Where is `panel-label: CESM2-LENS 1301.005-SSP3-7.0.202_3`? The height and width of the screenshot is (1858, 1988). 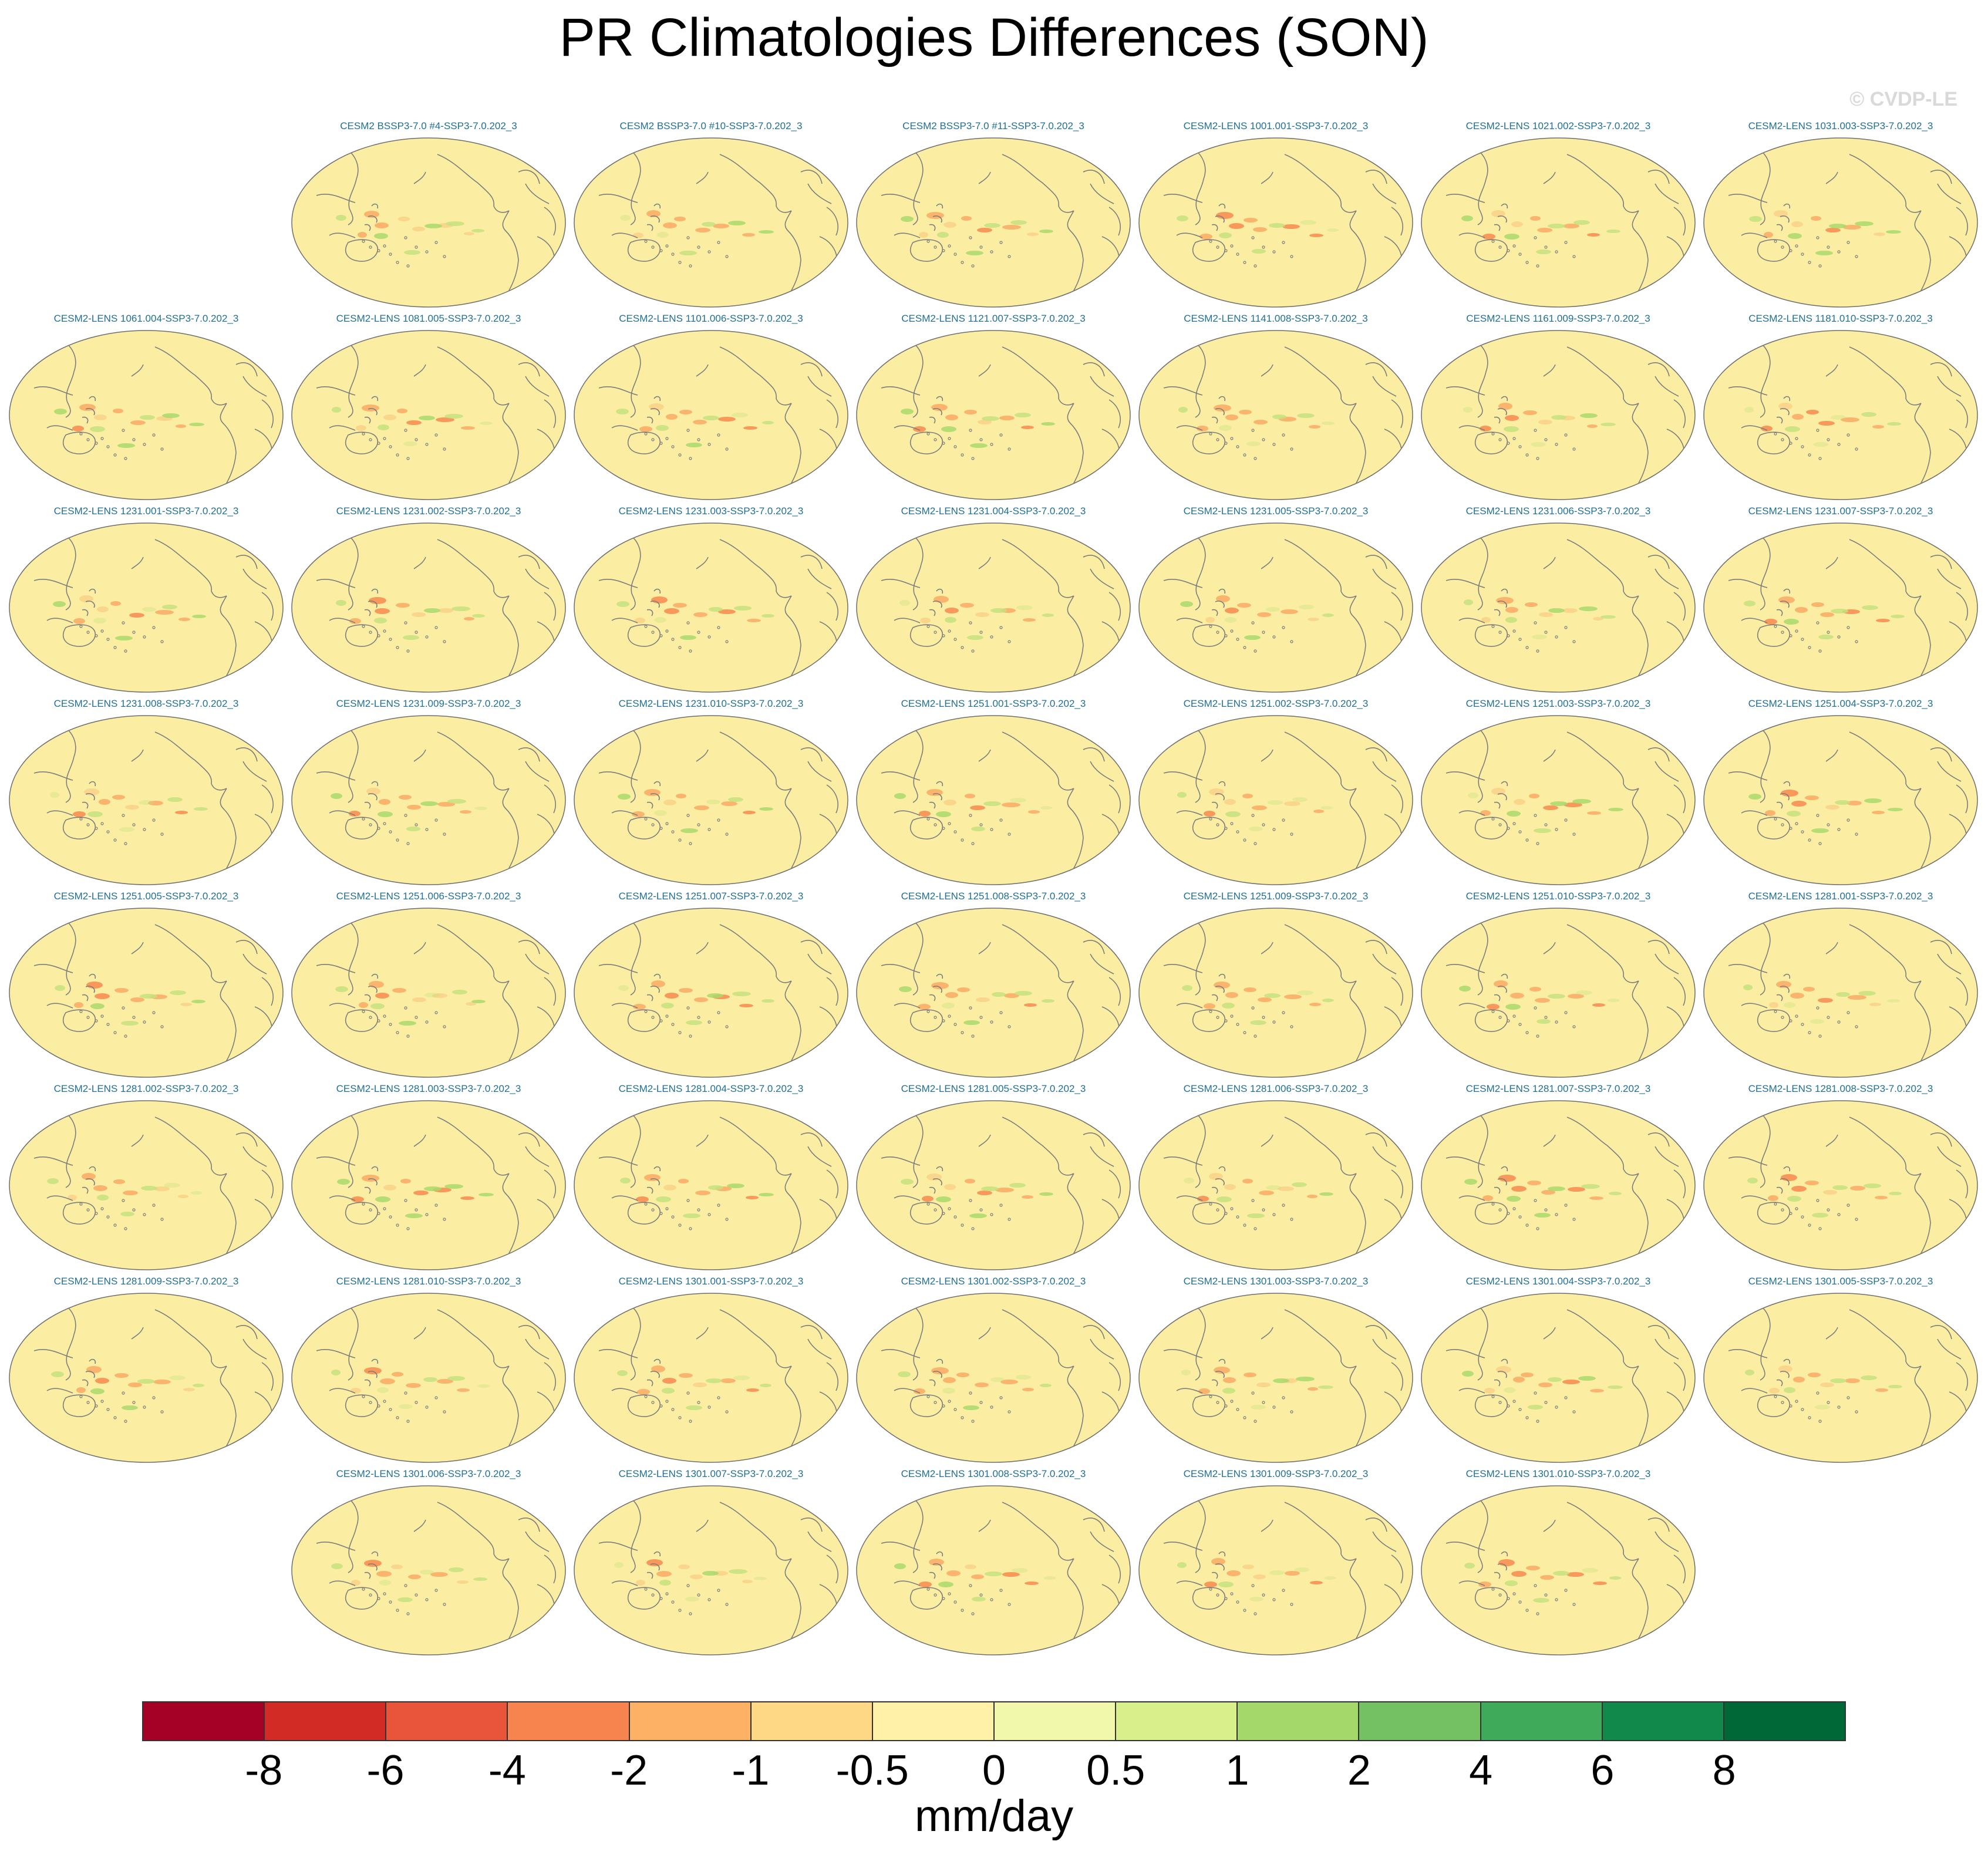
panel-label: CESM2-LENS 1301.005-SSP3-7.0.202_3 is located at coordinates (1841, 1282).